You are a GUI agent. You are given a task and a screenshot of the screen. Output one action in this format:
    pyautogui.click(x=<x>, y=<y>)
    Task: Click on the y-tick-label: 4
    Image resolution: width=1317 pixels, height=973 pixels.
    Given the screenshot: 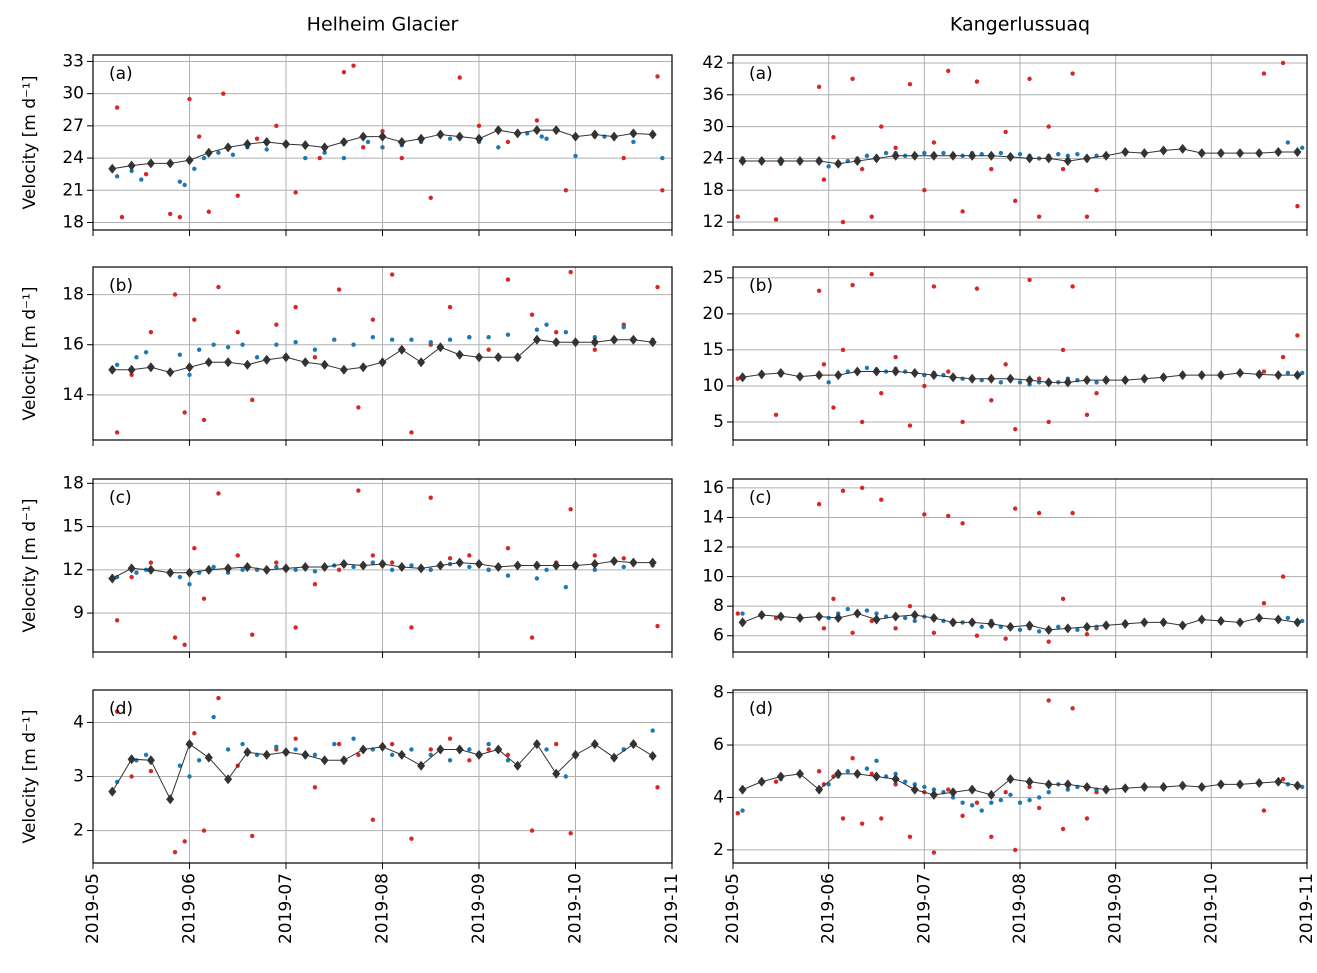 What is the action you would take?
    pyautogui.click(x=78, y=722)
    